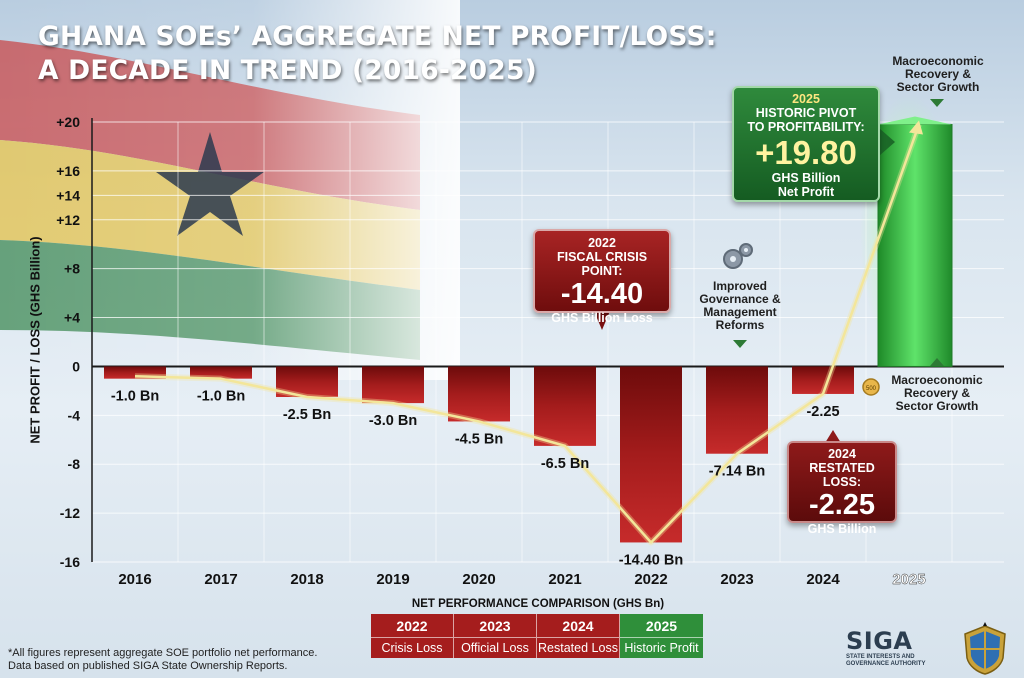  I want to click on legend-cell-2024: 2024 Restated Loss, so click(578, 636).